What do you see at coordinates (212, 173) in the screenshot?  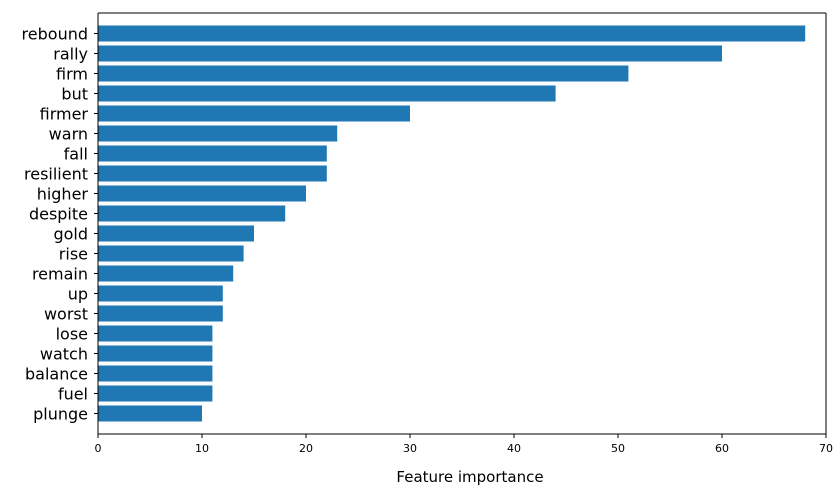 I see `bar-resilient` at bounding box center [212, 173].